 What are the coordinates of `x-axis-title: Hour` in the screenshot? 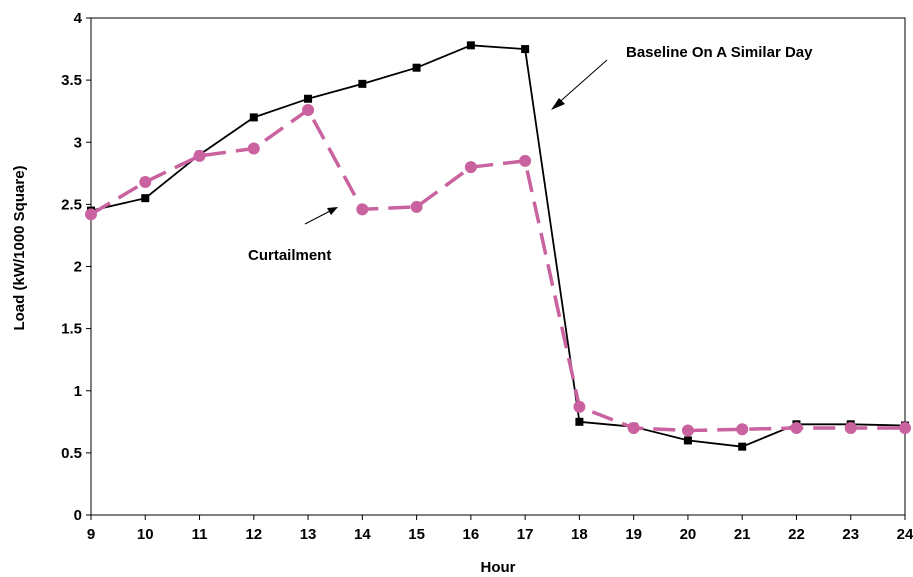 It's located at (498, 567).